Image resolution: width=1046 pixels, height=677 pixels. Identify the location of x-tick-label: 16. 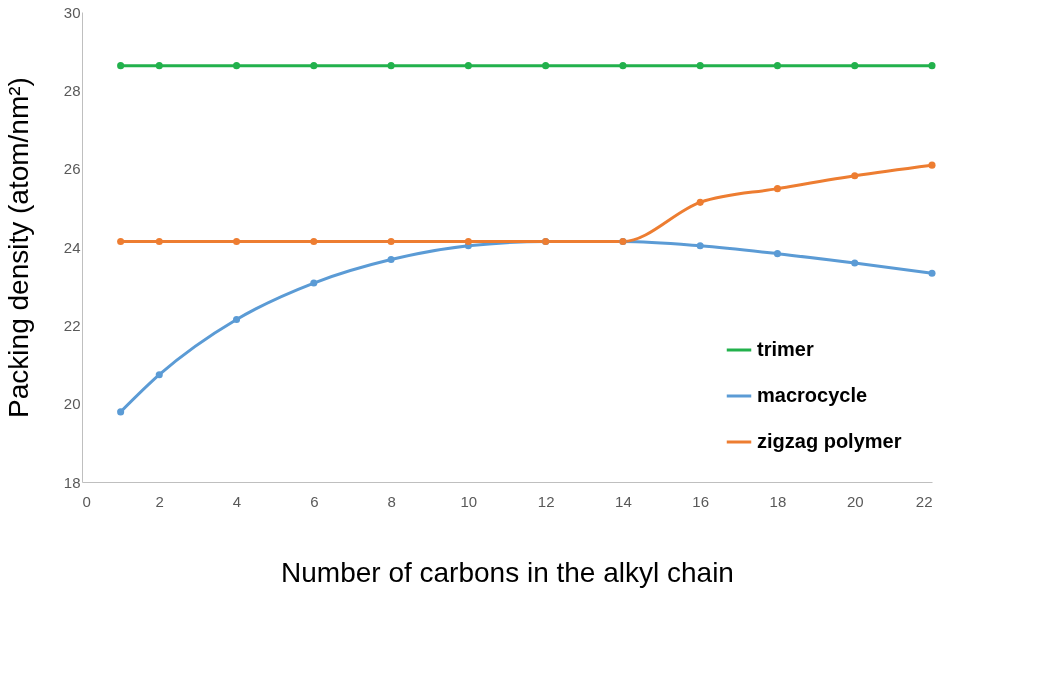
(701, 501).